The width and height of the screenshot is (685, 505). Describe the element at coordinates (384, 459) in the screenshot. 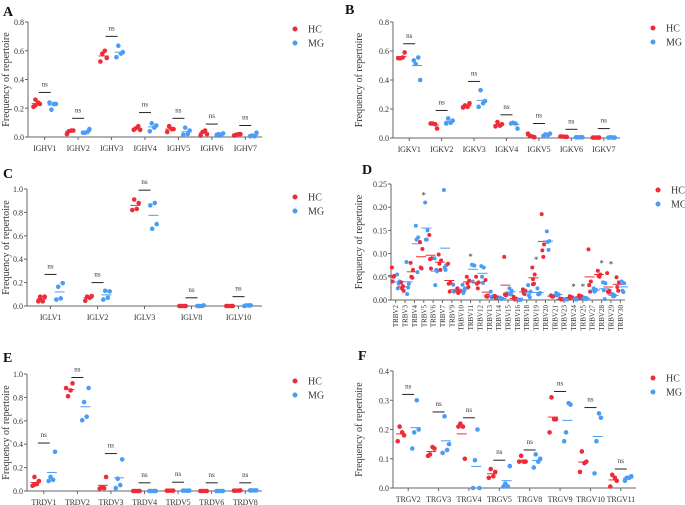

I see `y-tick-label: 0.1` at that location.